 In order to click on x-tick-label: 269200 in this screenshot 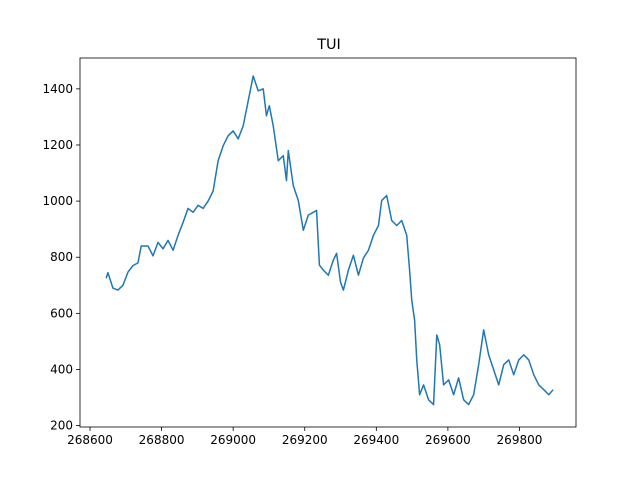, I will do `click(305, 440)`.